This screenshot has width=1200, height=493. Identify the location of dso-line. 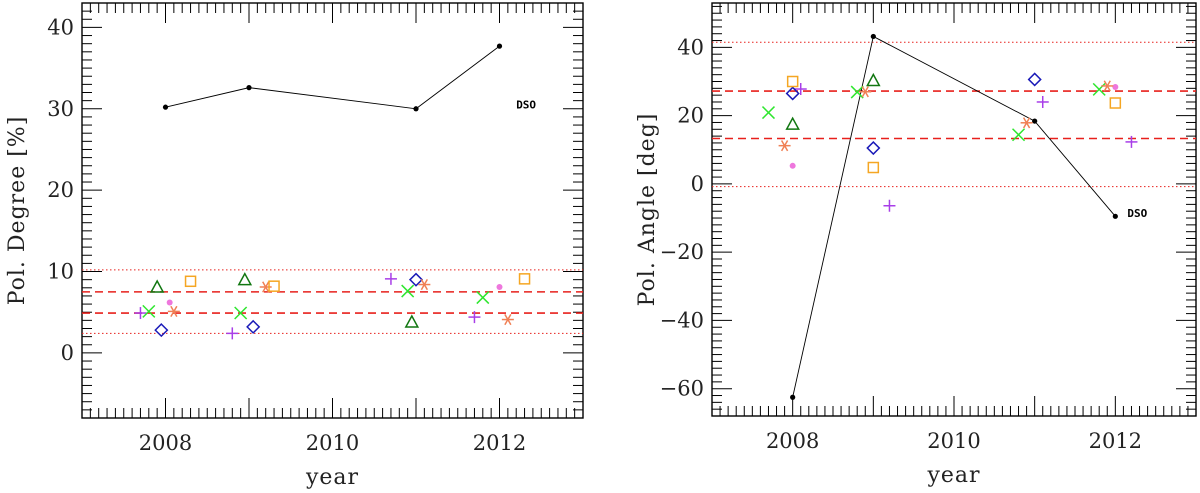
(332, 77).